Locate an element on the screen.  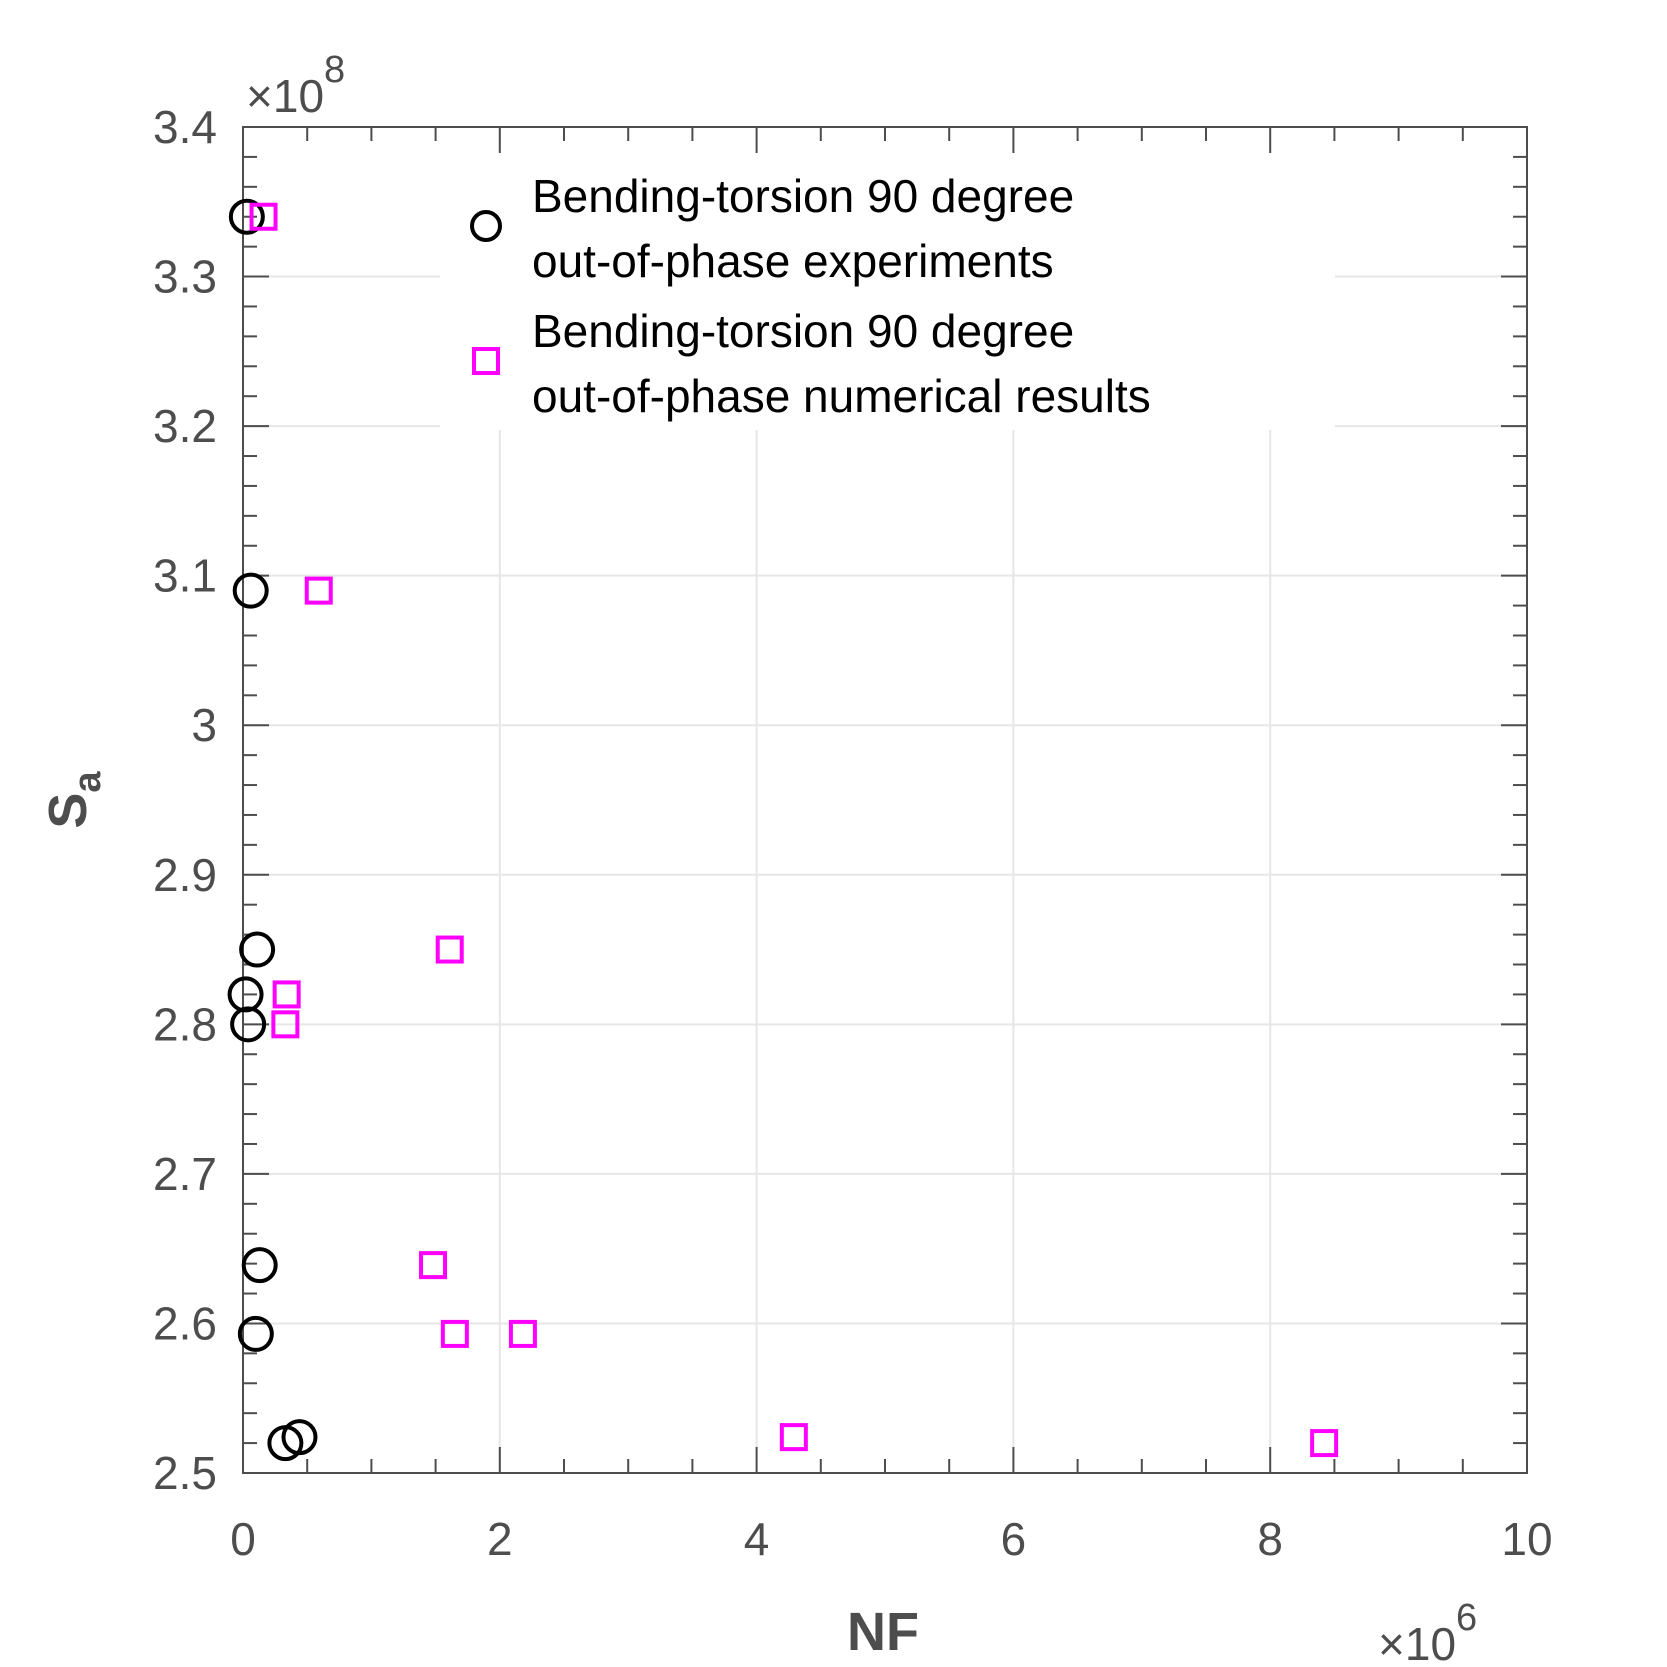
x-tick-label: 2 is located at coordinates (500, 1539).